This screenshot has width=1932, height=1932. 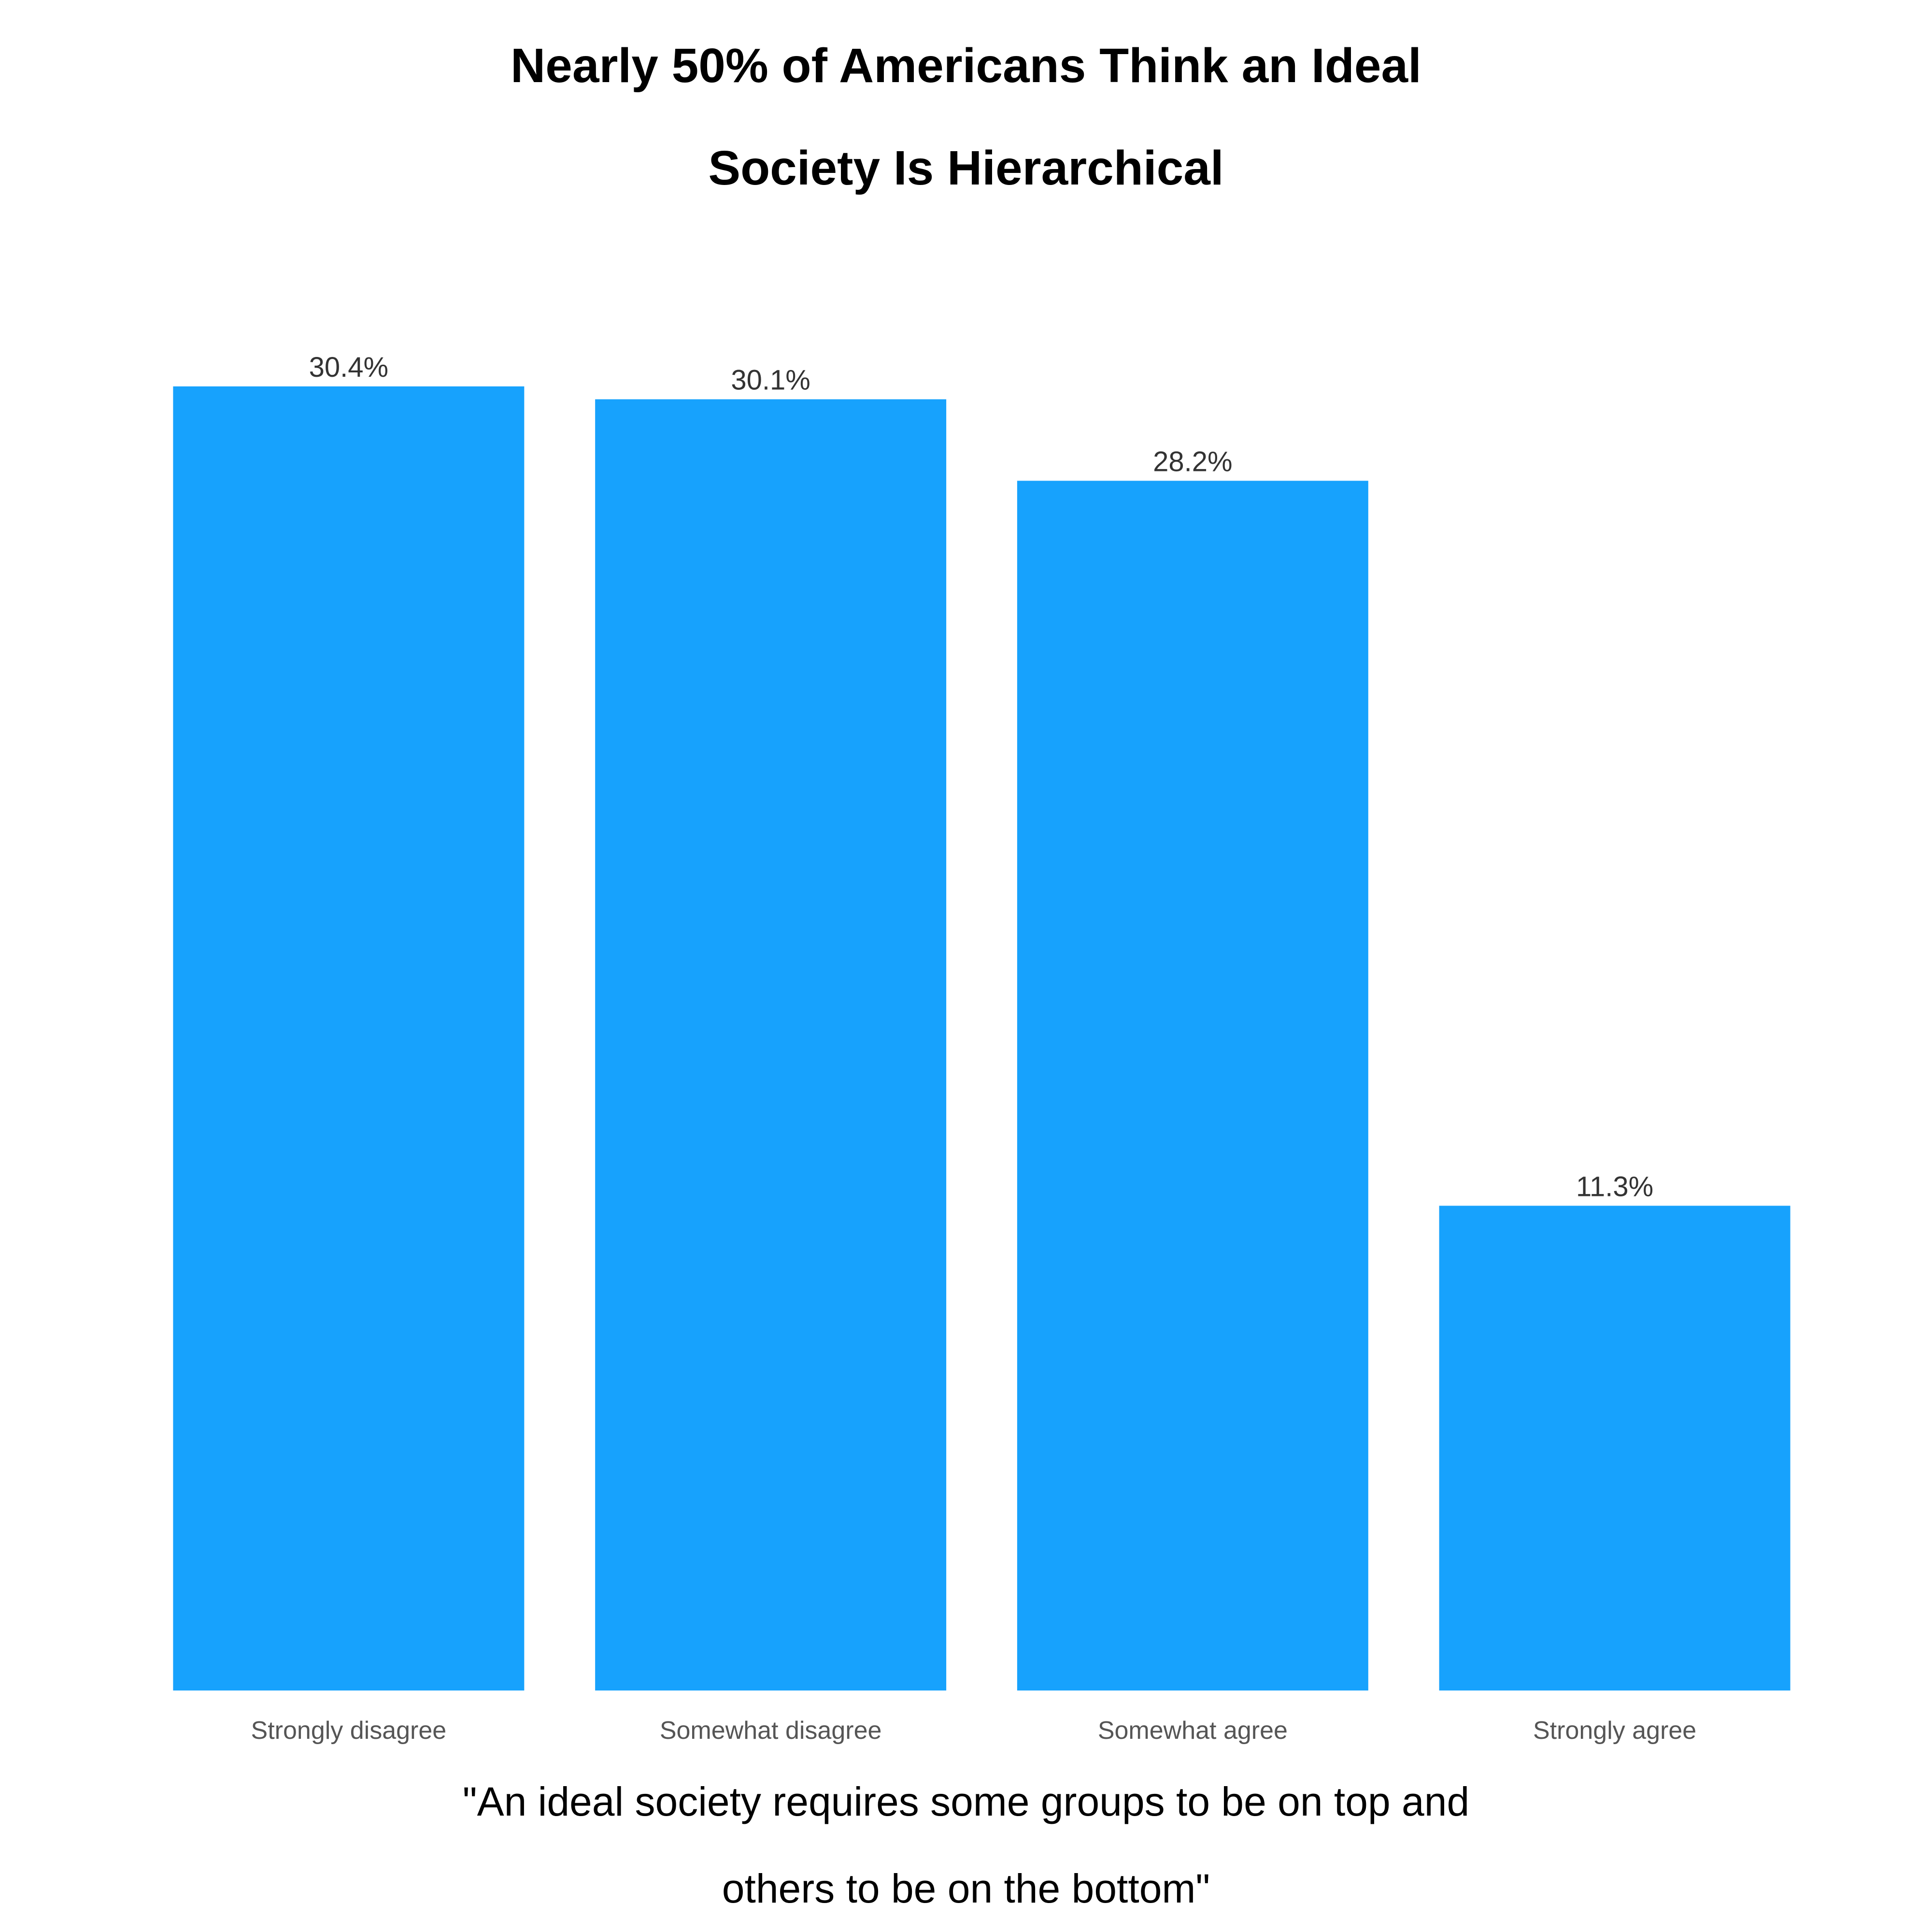 I want to click on value-label-0: 30.4%, so click(x=348, y=367).